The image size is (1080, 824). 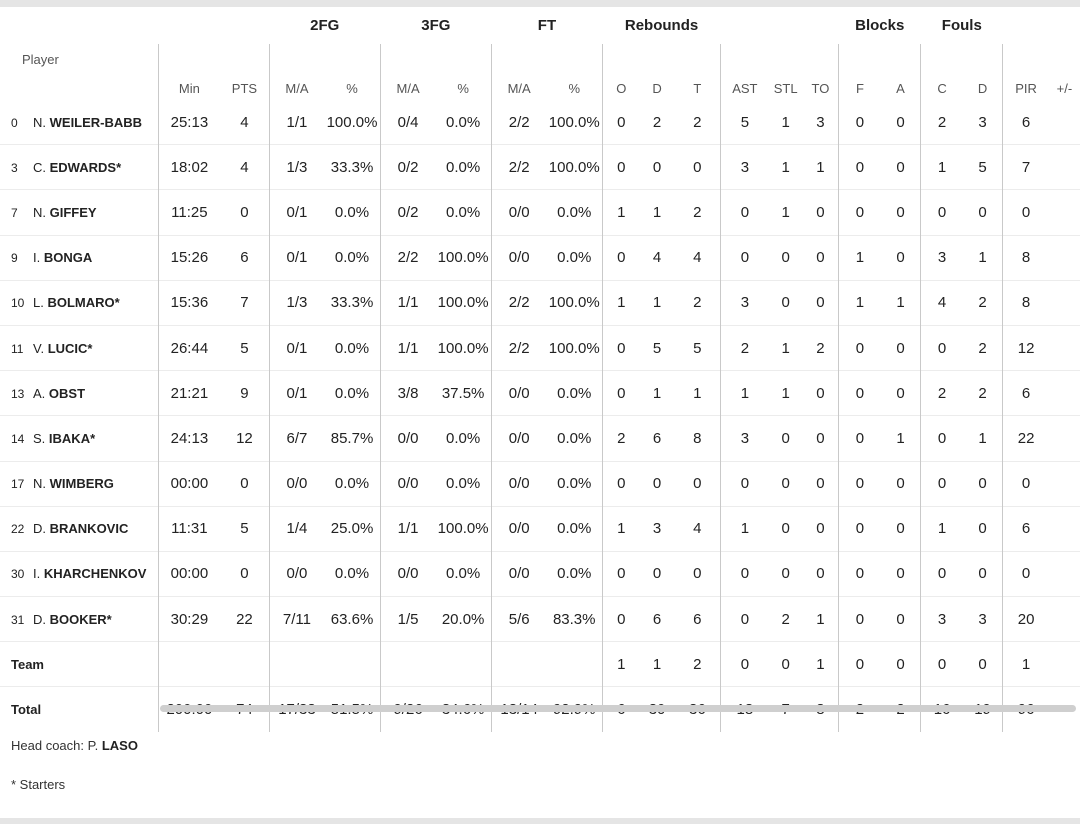 What do you see at coordinates (39, 438) in the screenshot?
I see `player-initial: S.` at bounding box center [39, 438].